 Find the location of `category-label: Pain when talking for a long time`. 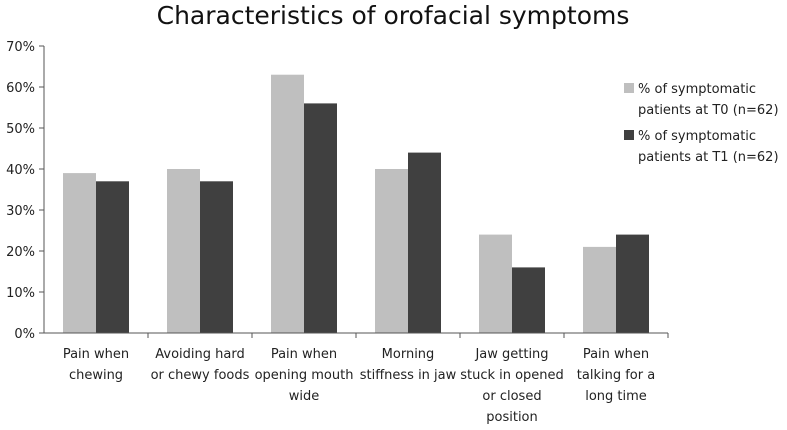

category-label: Pain when talking for a long time is located at coordinates (616, 375).